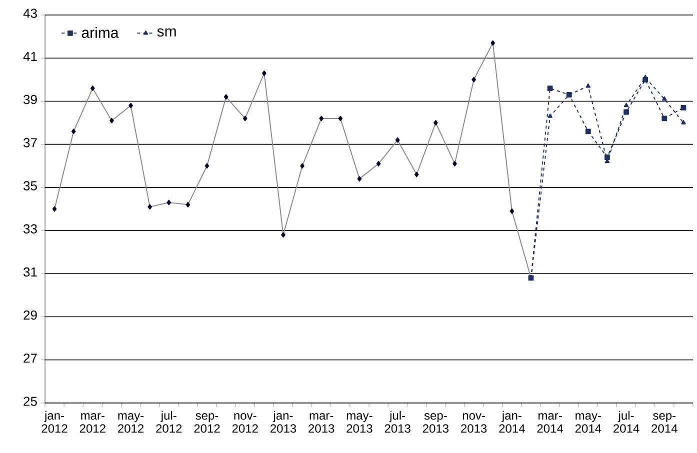 The height and width of the screenshot is (453, 697). What do you see at coordinates (207, 423) in the screenshot?
I see `x-tick-label: sep-2012` at bounding box center [207, 423].